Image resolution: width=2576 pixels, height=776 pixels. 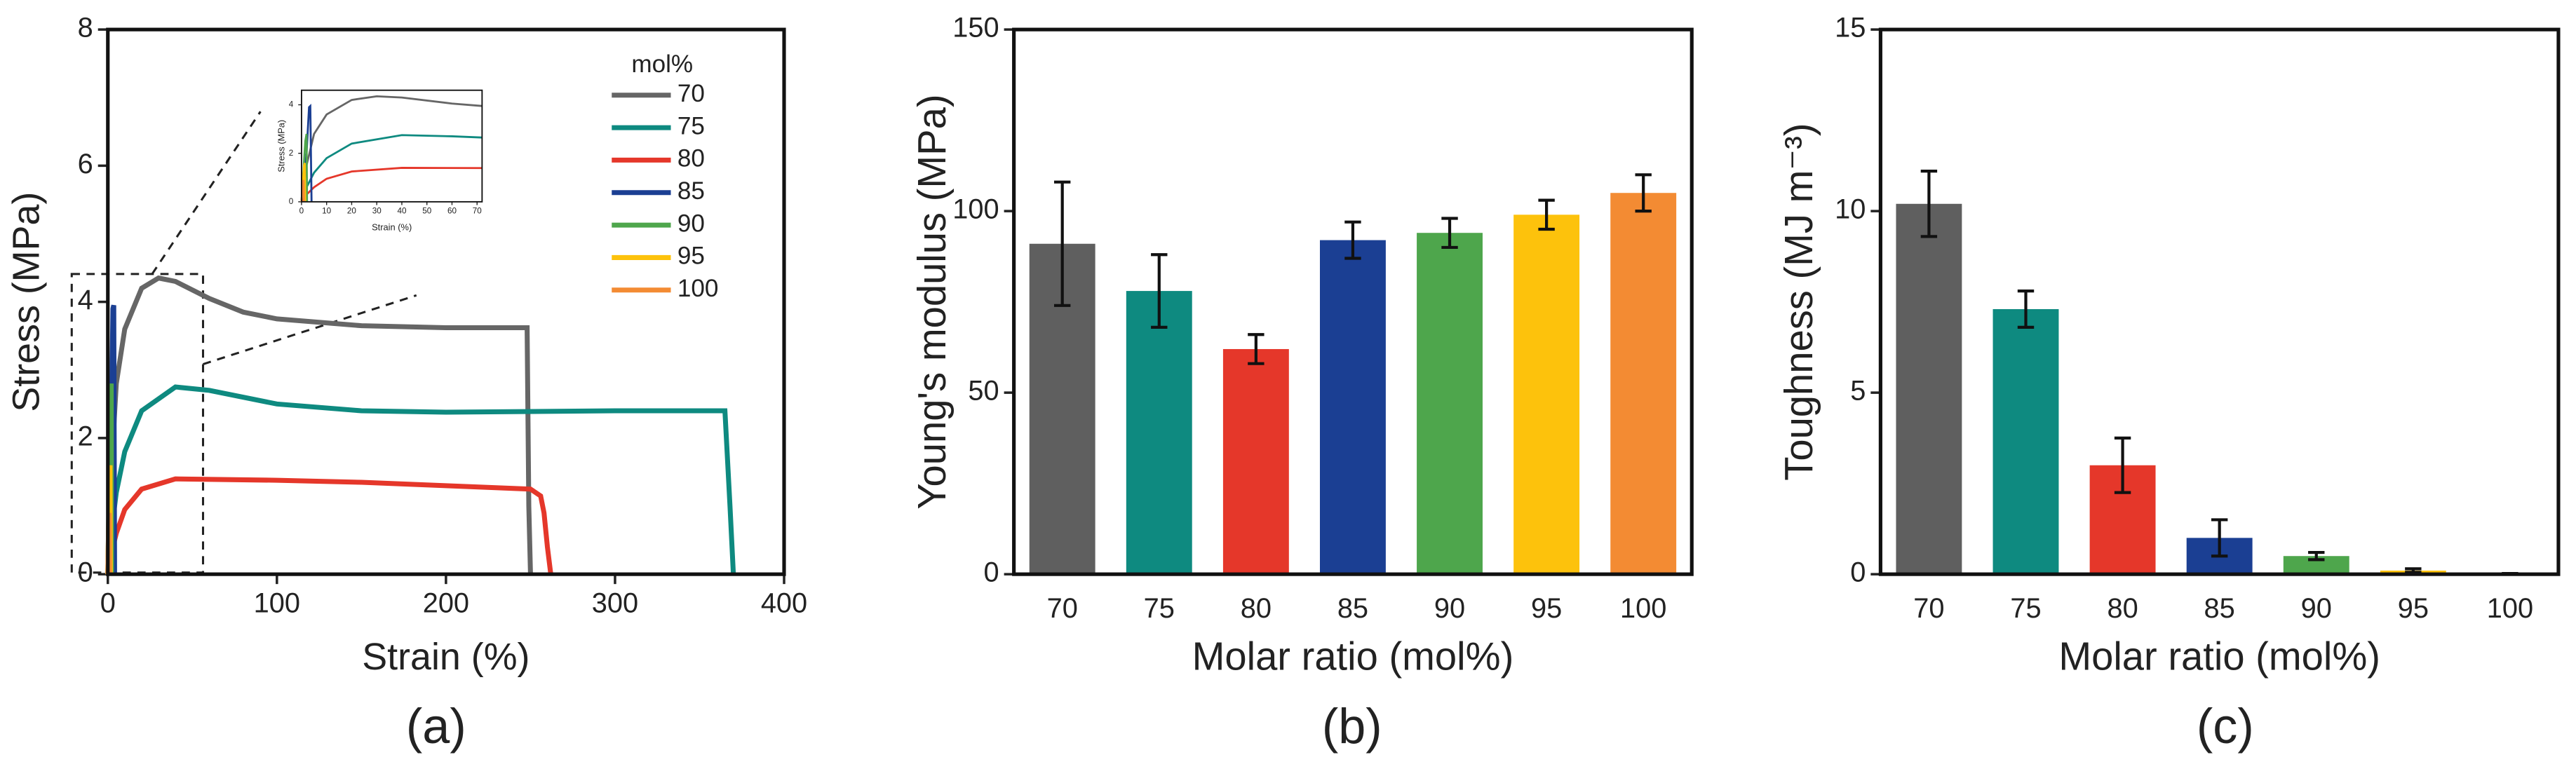 I want to click on legend-label: 70, so click(x=691, y=93).